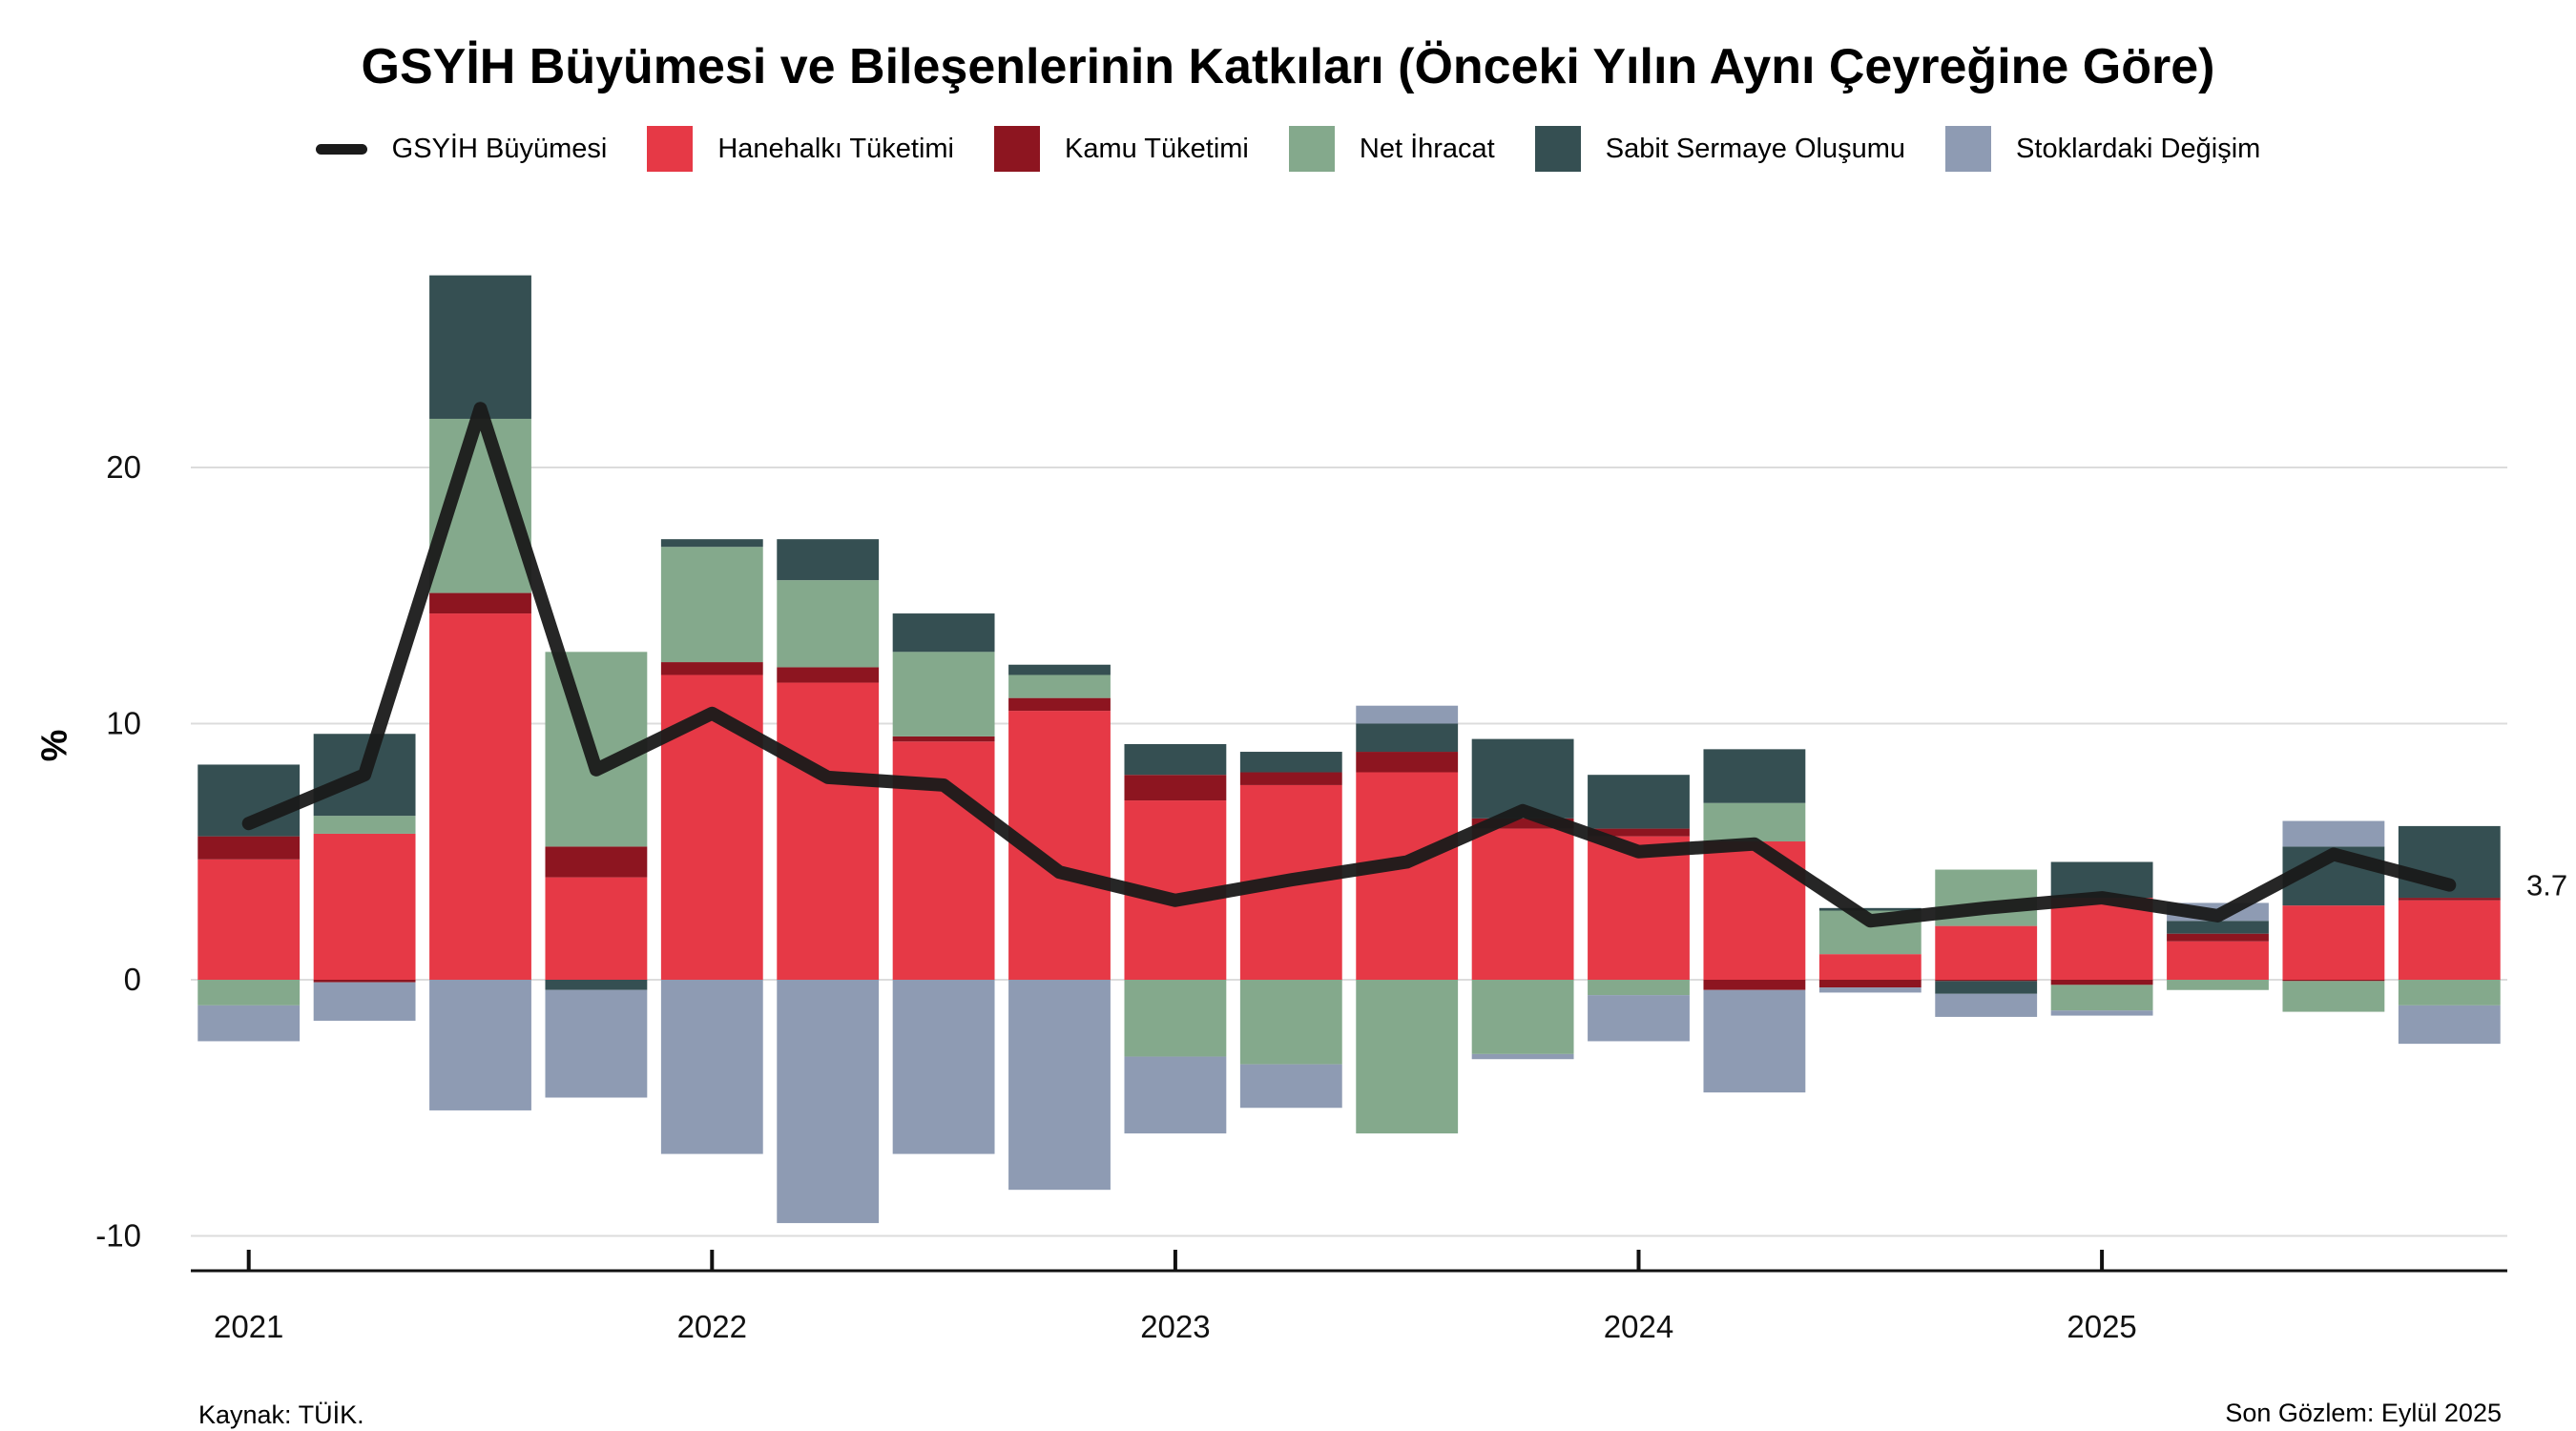  Describe the element at coordinates (132, 980) in the screenshot. I see `y-tick-label-0: 0` at that location.